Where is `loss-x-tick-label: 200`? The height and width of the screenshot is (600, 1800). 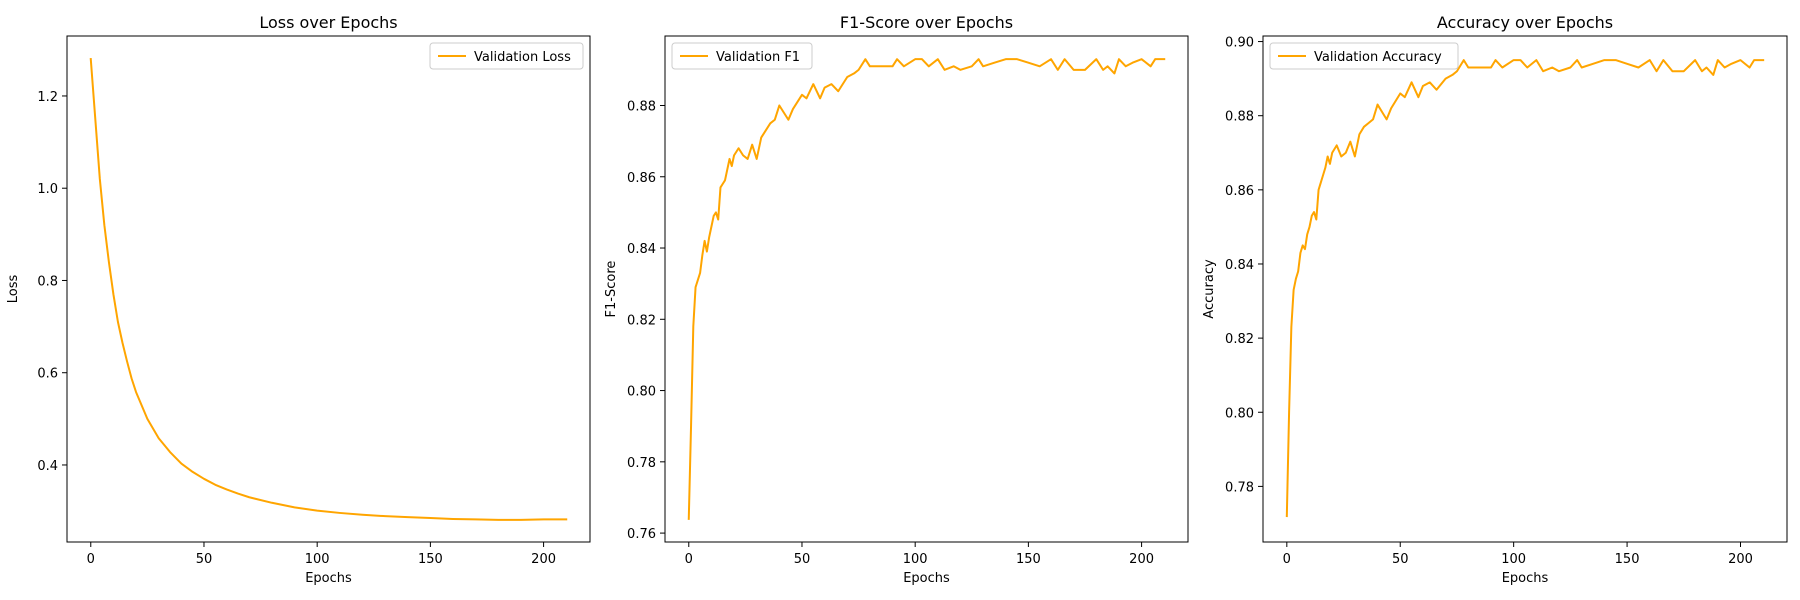 loss-x-tick-label: 200 is located at coordinates (543, 559).